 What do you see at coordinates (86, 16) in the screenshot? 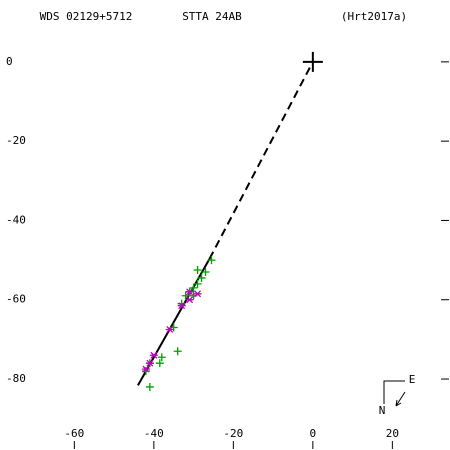
I see `chart-title: WDS 02129+5712` at bounding box center [86, 16].